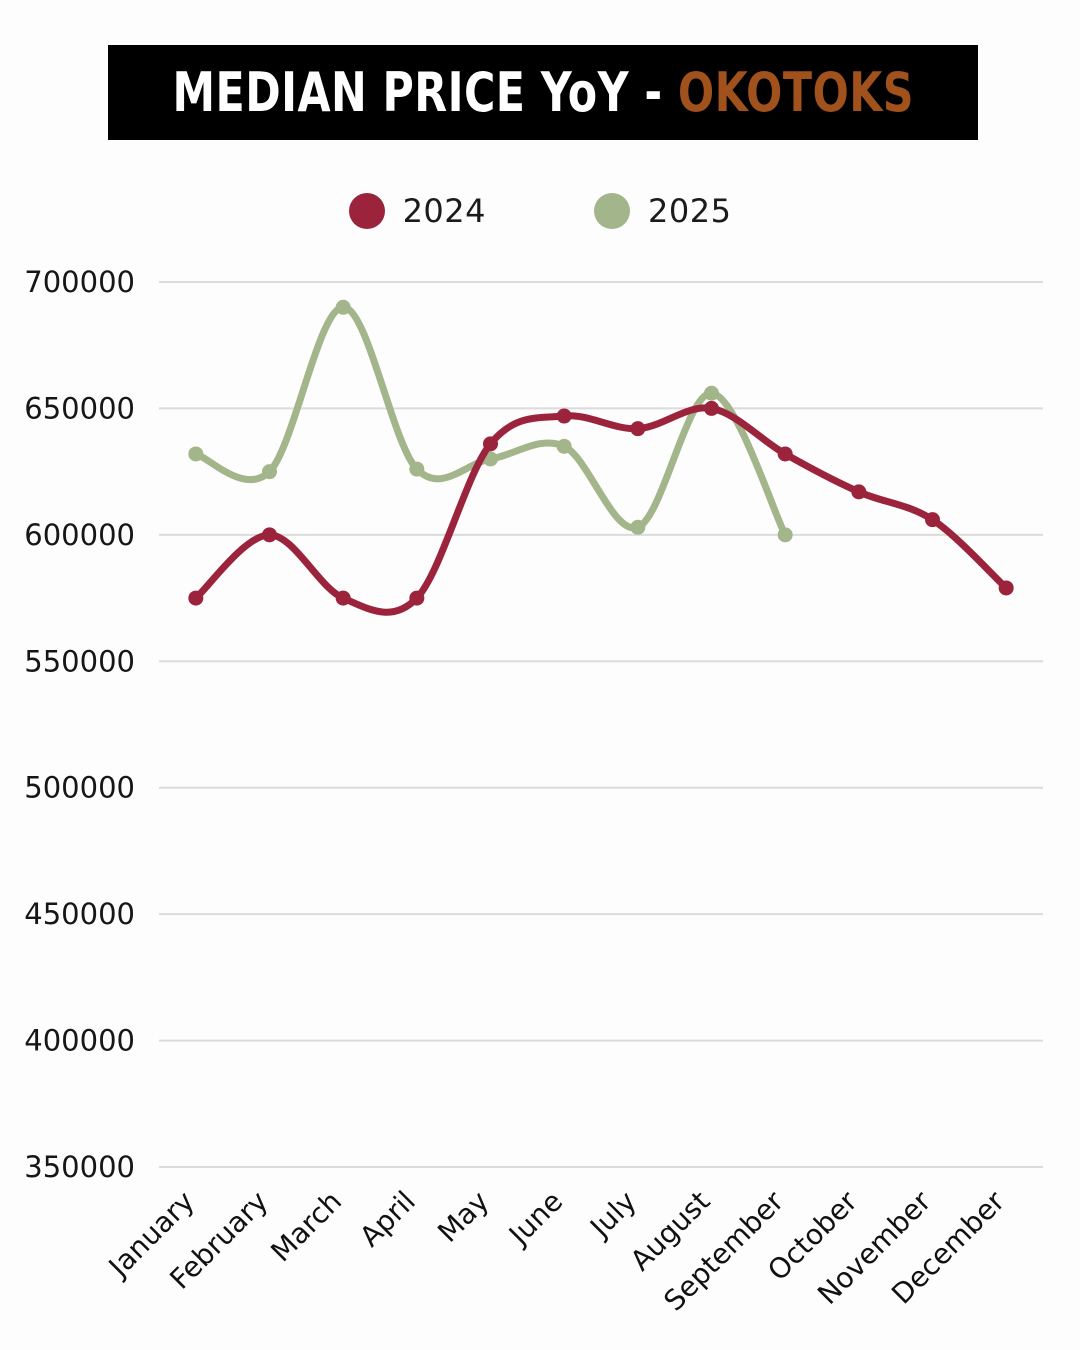 This screenshot has height=1350, width=1080. I want to click on y-axis-tick-label: 450000, so click(79, 914).